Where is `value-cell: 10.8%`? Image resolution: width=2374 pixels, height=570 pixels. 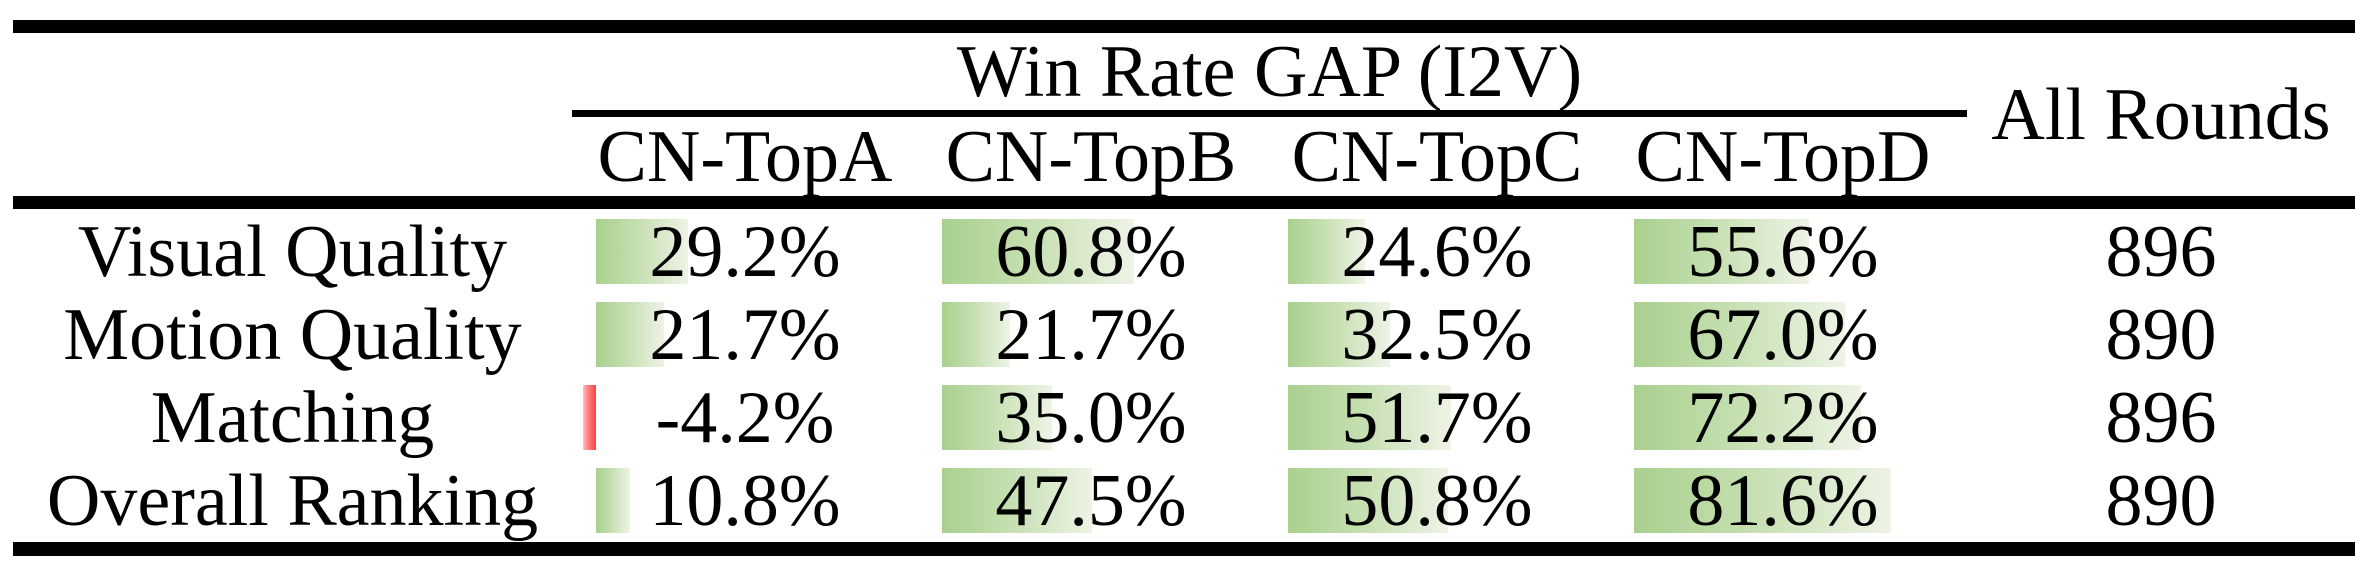
value-cell: 10.8% is located at coordinates (745, 500).